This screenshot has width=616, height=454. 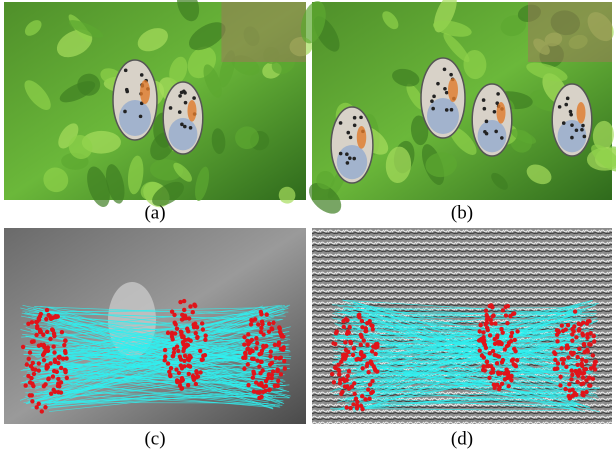 I want to click on caption: (b), so click(x=462, y=212).